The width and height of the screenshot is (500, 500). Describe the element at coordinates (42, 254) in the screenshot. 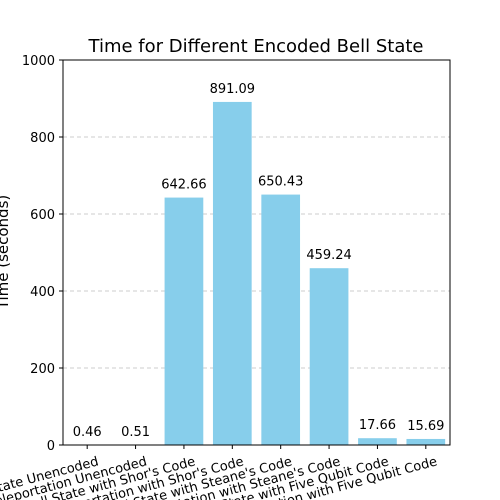

I see `y-axis-ticks: 0 200 400 600 800 1000` at that location.